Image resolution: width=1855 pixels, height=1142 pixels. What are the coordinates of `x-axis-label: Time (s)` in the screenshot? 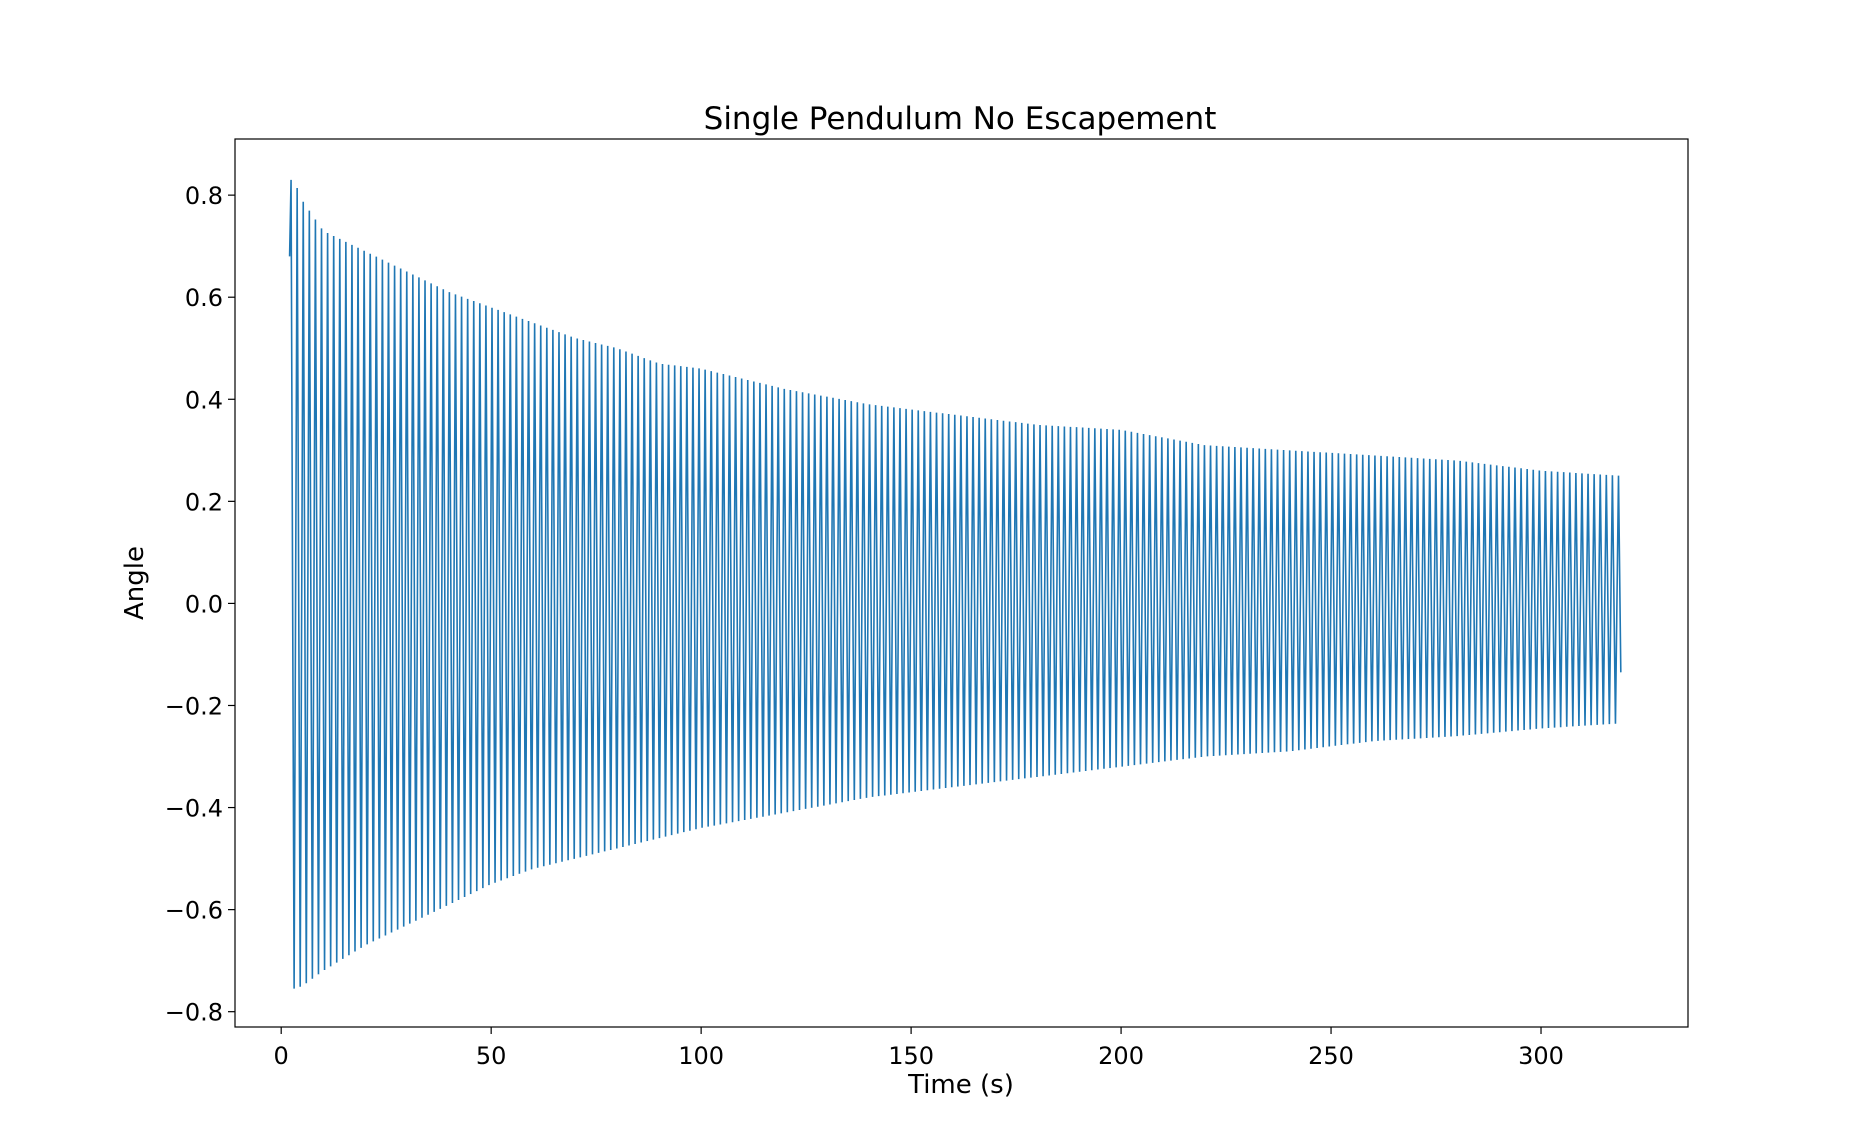 It's located at (960, 1085).